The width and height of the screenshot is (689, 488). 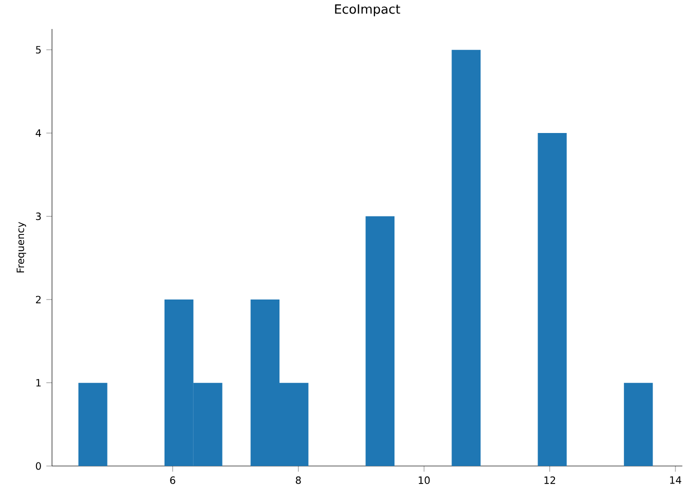 I want to click on x-tick-label: 10, so click(x=424, y=480).